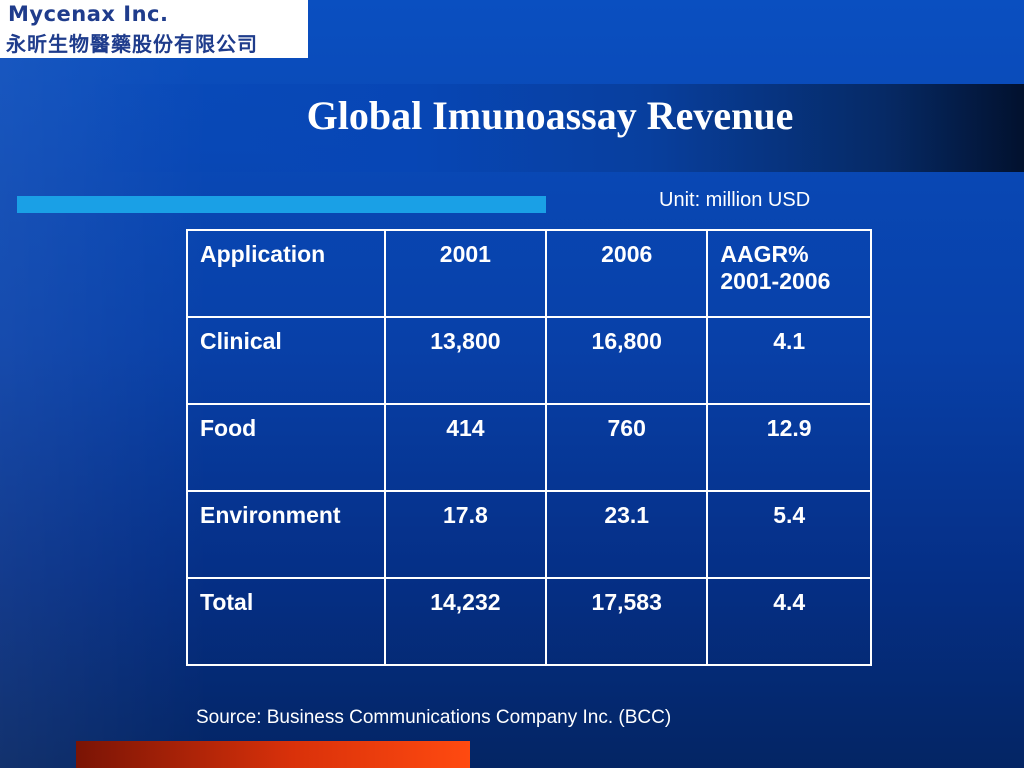 The height and width of the screenshot is (768, 1024). I want to click on header-aagr-line2: 2001-2006, so click(775, 281).